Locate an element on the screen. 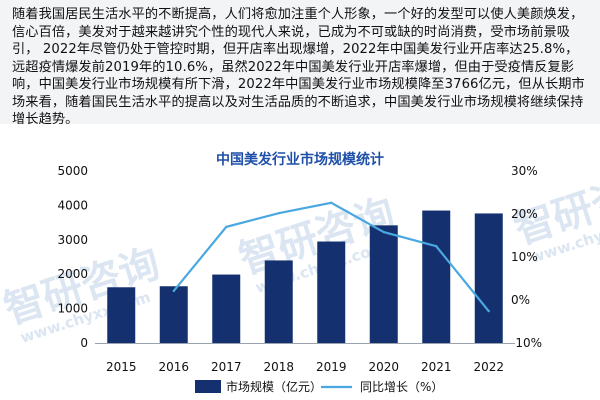 The width and height of the screenshot is (600, 400). x-axis: 2015 2016 2017 2018 2019 2020 2021 2022 is located at coordinates (305, 358).